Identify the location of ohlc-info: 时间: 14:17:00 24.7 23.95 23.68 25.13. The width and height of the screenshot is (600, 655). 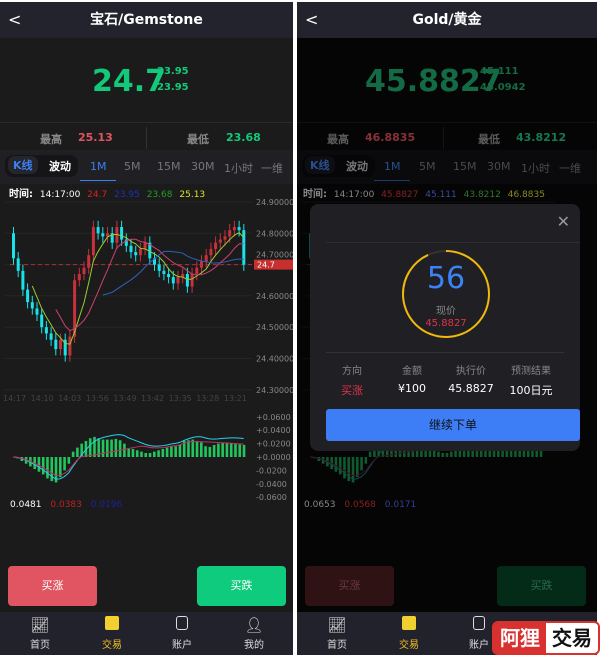
(109, 192).